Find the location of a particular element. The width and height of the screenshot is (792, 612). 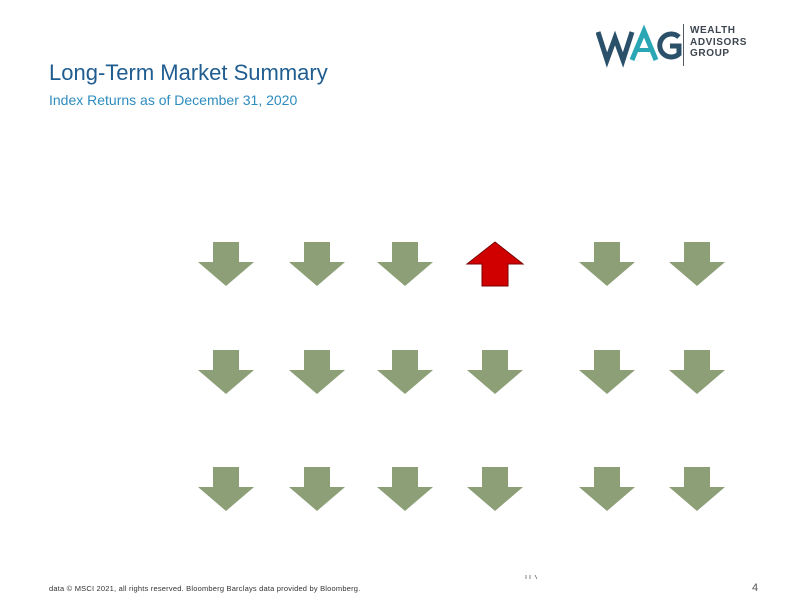

up-arrow-icon is located at coordinates (495, 264).